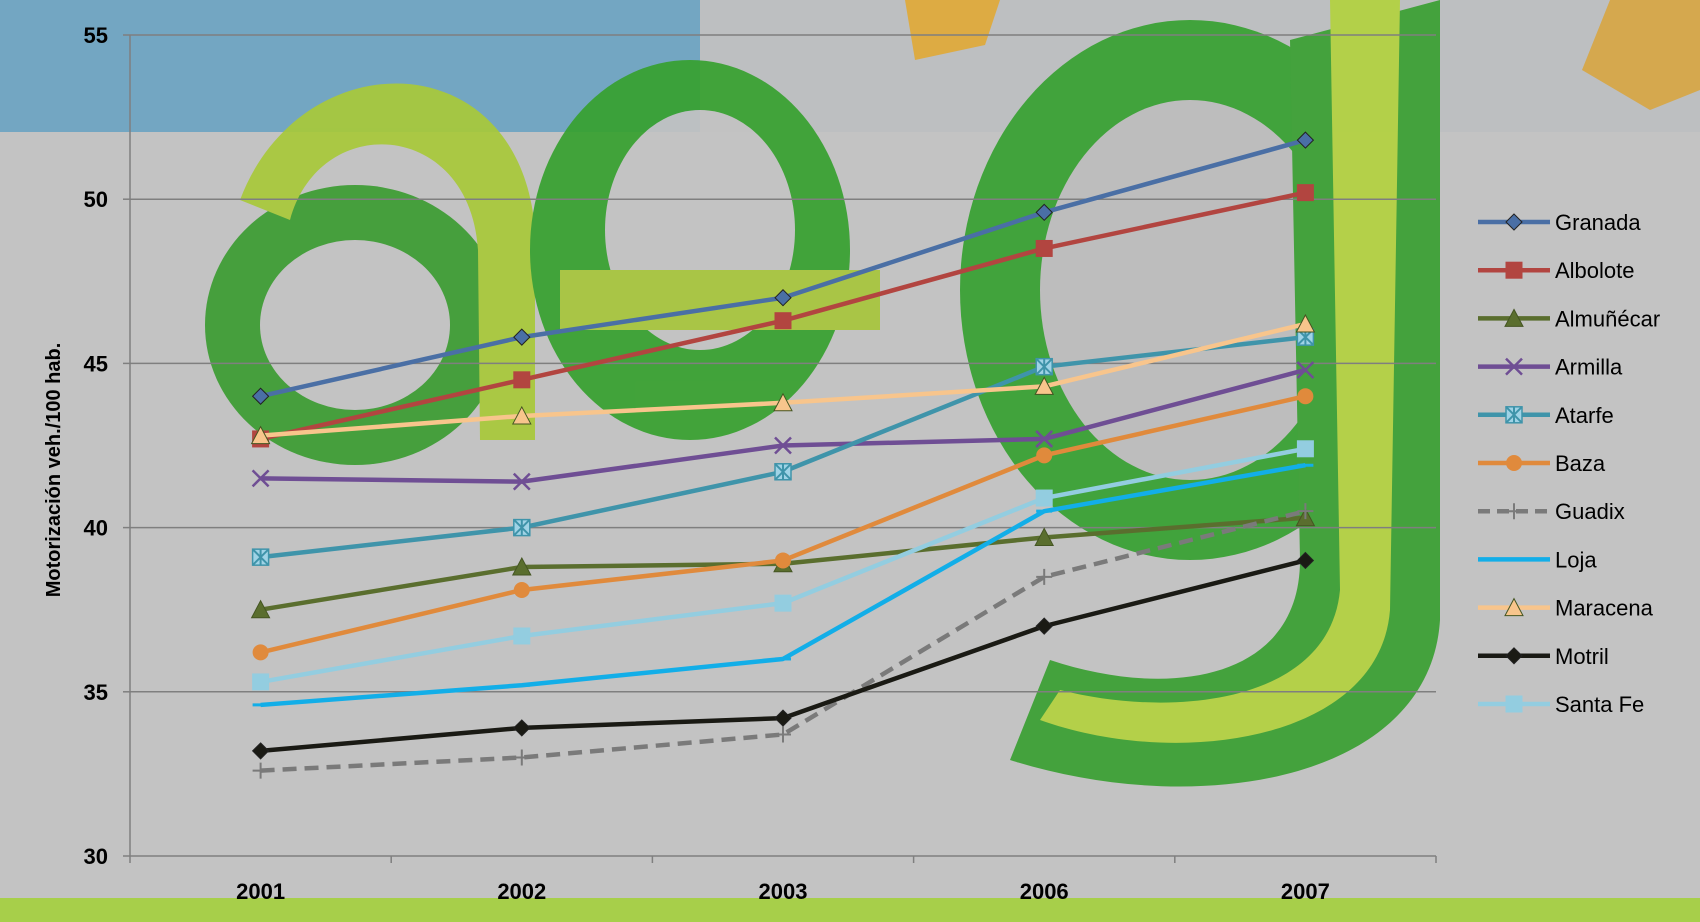  Describe the element at coordinates (1550, 367) in the screenshot. I see `legend-item: Armilla` at that location.